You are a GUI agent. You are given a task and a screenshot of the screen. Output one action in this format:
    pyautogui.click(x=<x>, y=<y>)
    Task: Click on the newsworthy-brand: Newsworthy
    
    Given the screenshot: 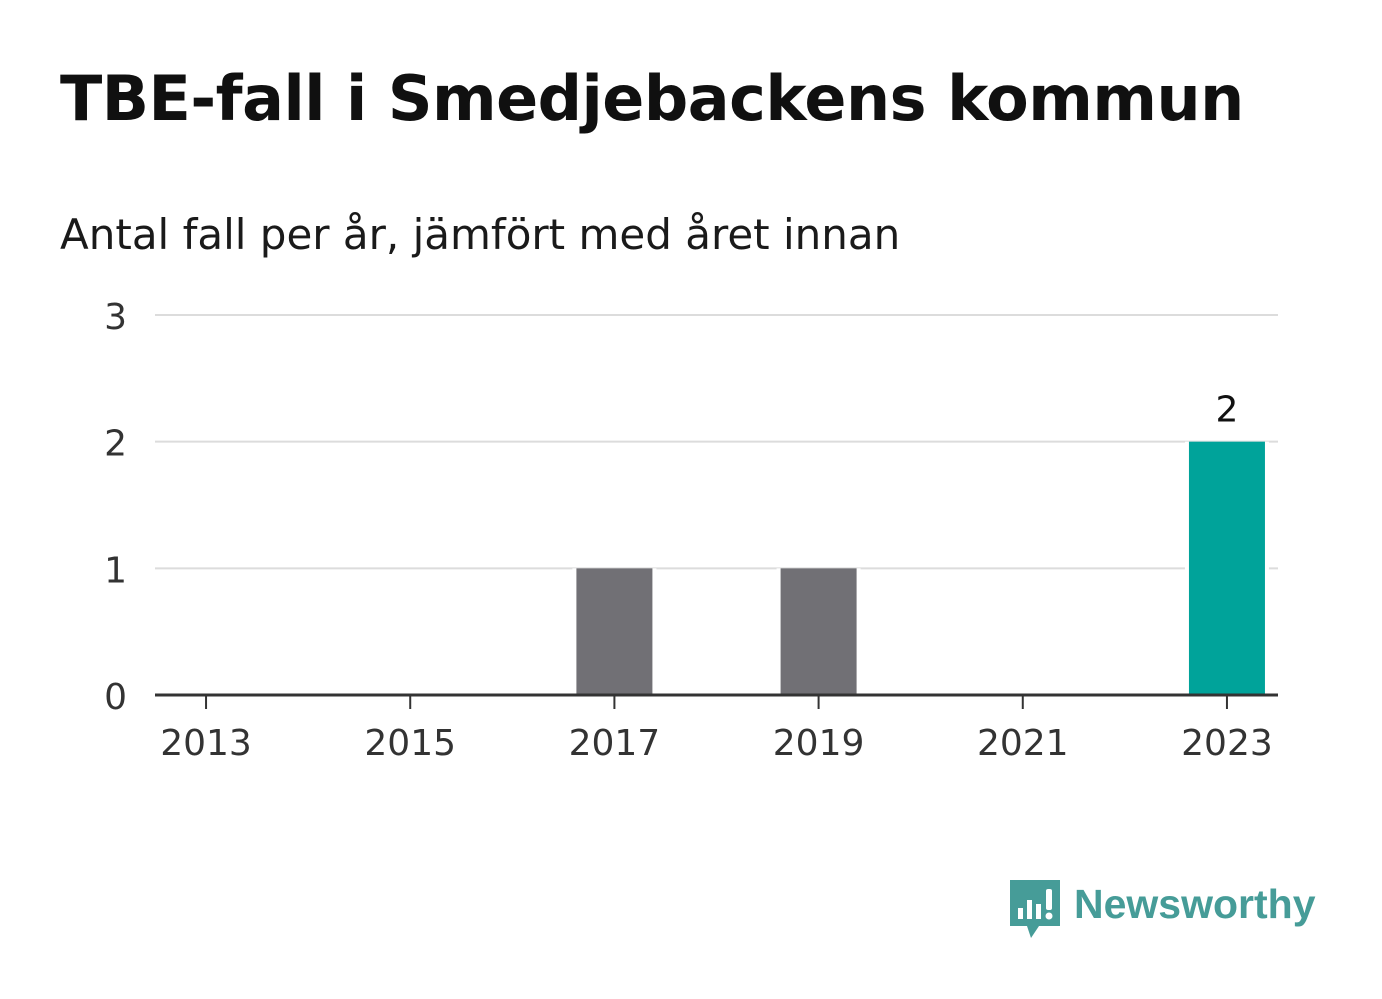 What is the action you would take?
    pyautogui.click(x=1163, y=910)
    